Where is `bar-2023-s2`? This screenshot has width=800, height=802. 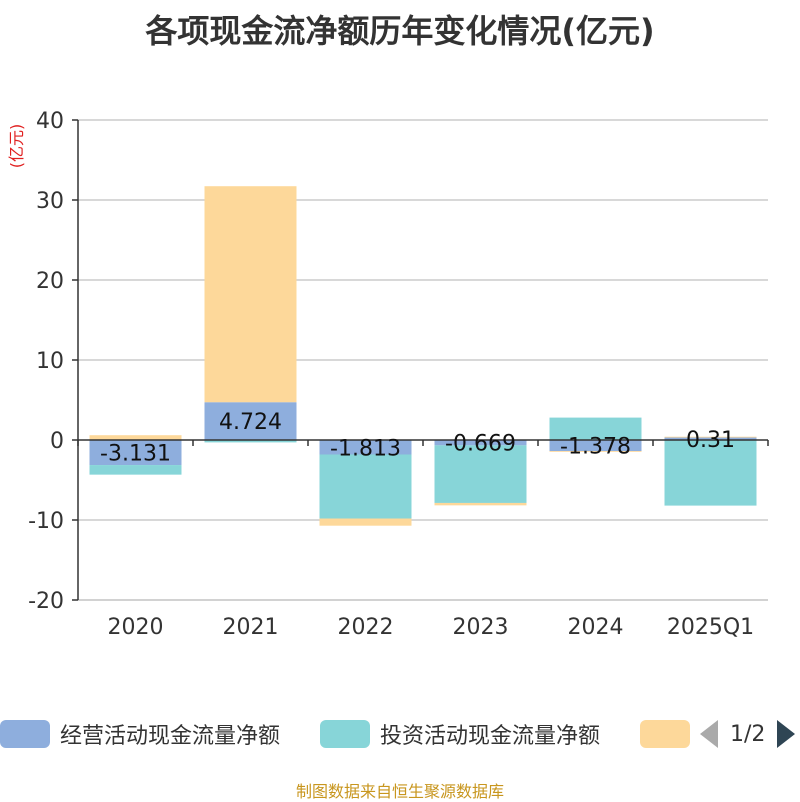
bar-2023-s2 is located at coordinates (480, 504).